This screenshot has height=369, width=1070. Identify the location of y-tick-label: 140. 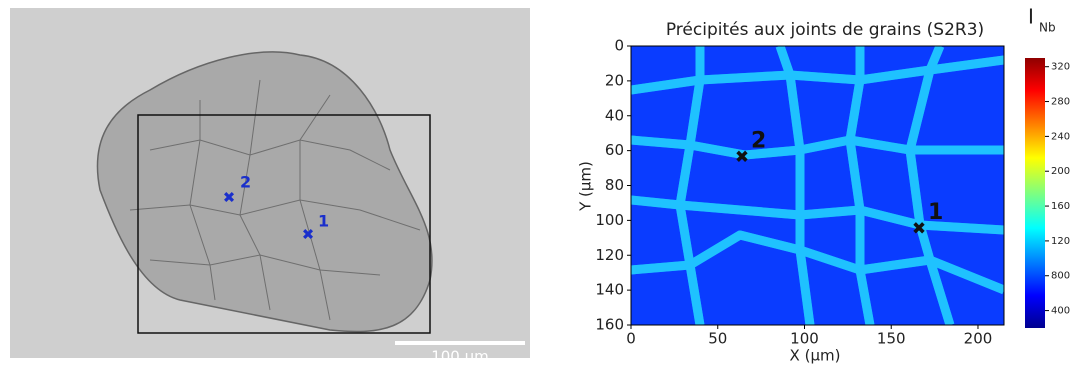
(609, 290).